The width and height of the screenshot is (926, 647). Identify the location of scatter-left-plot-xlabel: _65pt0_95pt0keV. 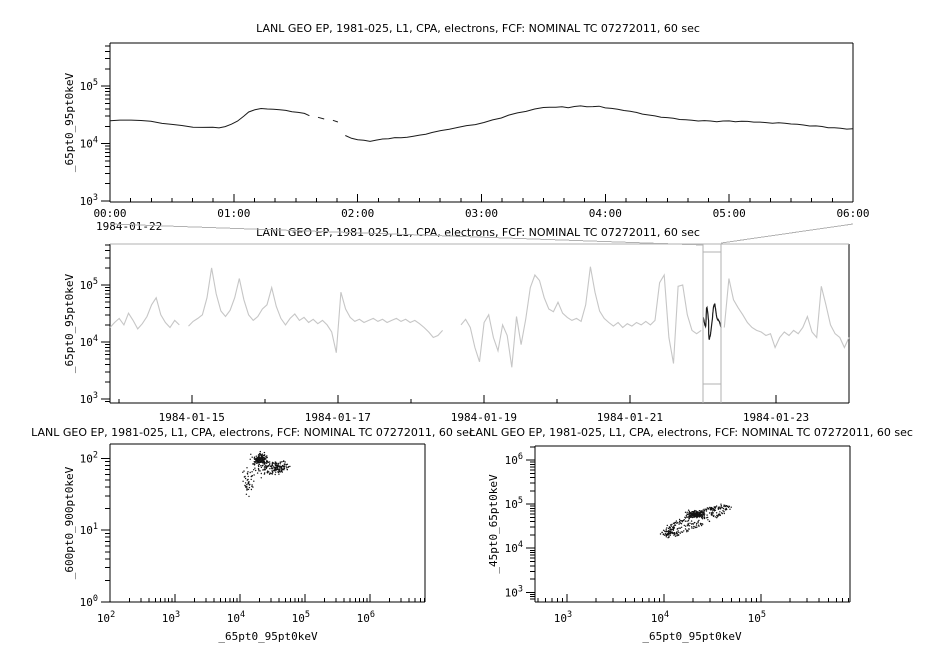
(268, 636).